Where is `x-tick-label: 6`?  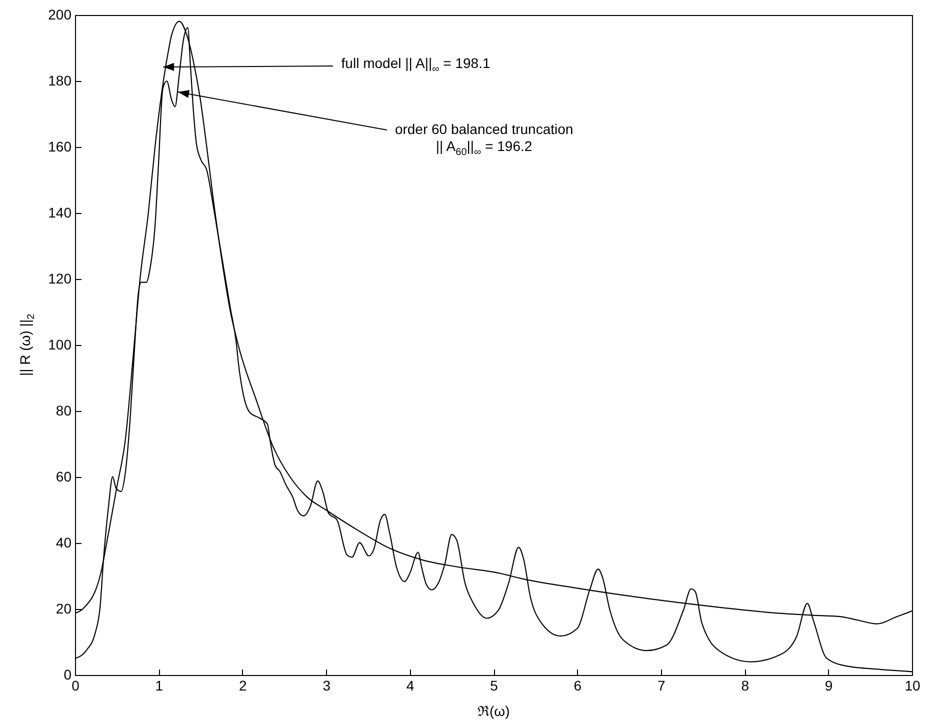
x-tick-label: 6 is located at coordinates (578, 686).